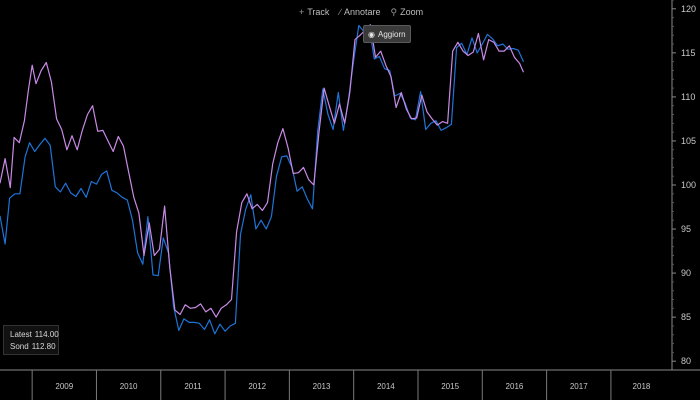 This screenshot has height=400, width=700. I want to click on y-tick-label: 120, so click(688, 9).